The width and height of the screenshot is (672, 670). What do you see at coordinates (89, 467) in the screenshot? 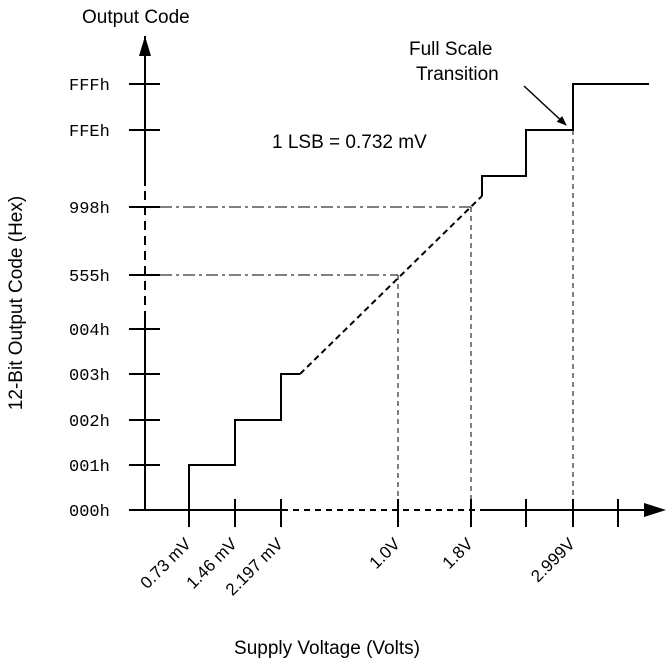
I see `y-tick-label-001h: 001h` at bounding box center [89, 467].